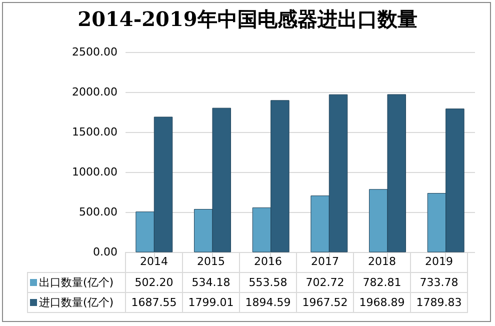 The width and height of the screenshot is (495, 326). I want to click on x-tick-label: 2019, so click(439, 262).